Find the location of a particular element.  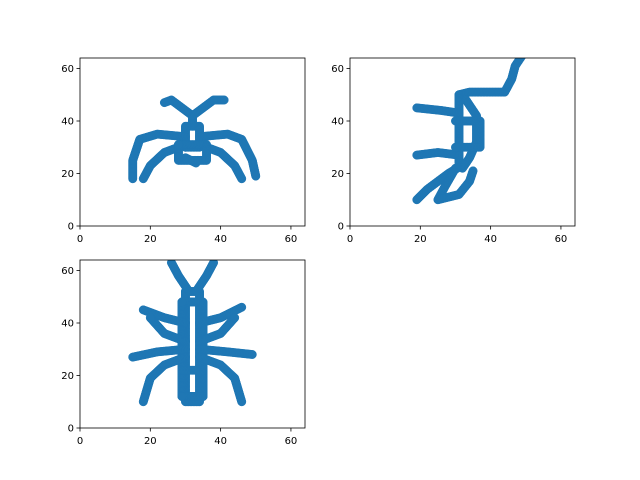

axes-2: 0 20 40 60 0 20 40 60 is located at coordinates (453, 151).